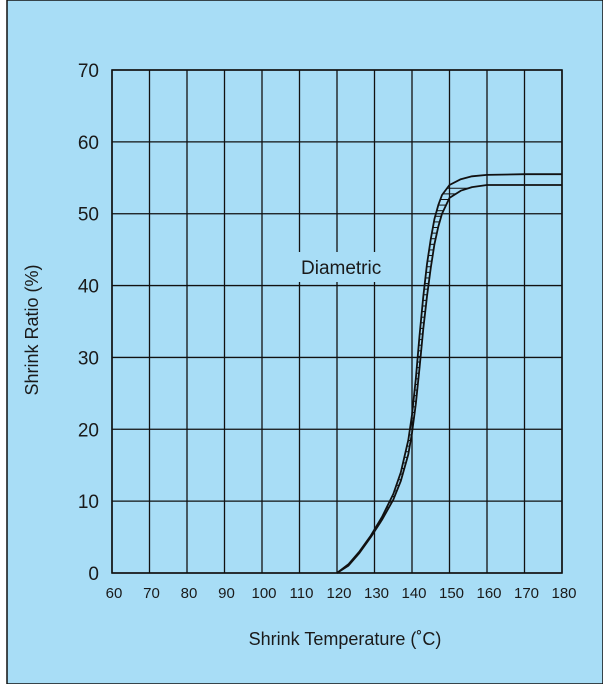  Describe the element at coordinates (88, 215) in the screenshot. I see `y-tick-label: 50` at that location.